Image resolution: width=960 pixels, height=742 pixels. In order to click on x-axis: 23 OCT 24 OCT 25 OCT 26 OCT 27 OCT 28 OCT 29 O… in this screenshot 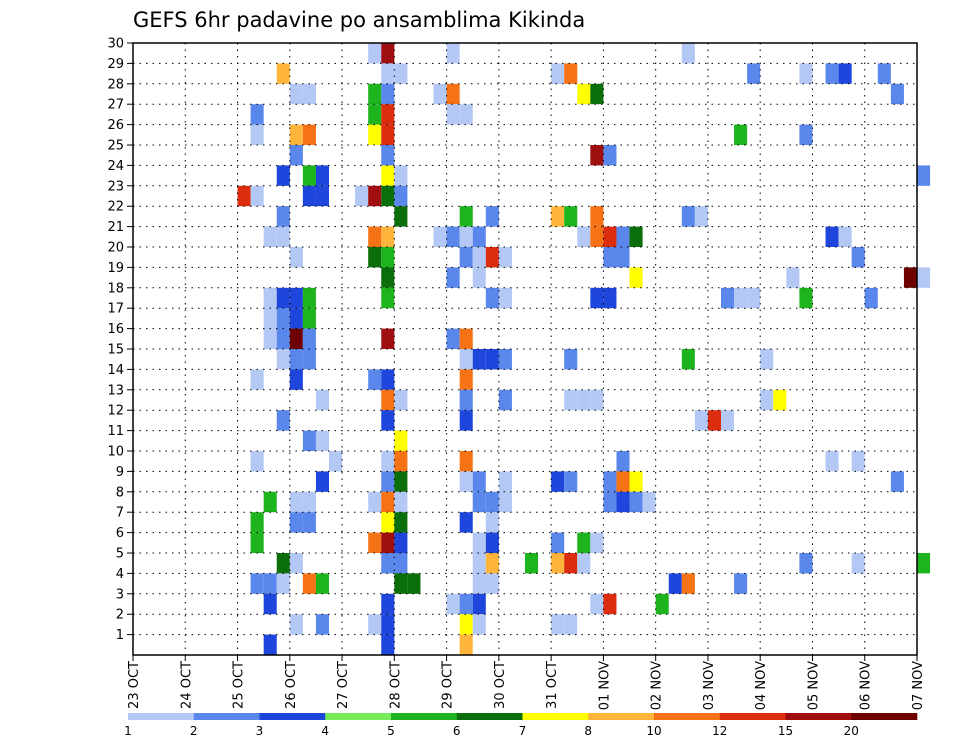, I will do `click(526, 682)`.